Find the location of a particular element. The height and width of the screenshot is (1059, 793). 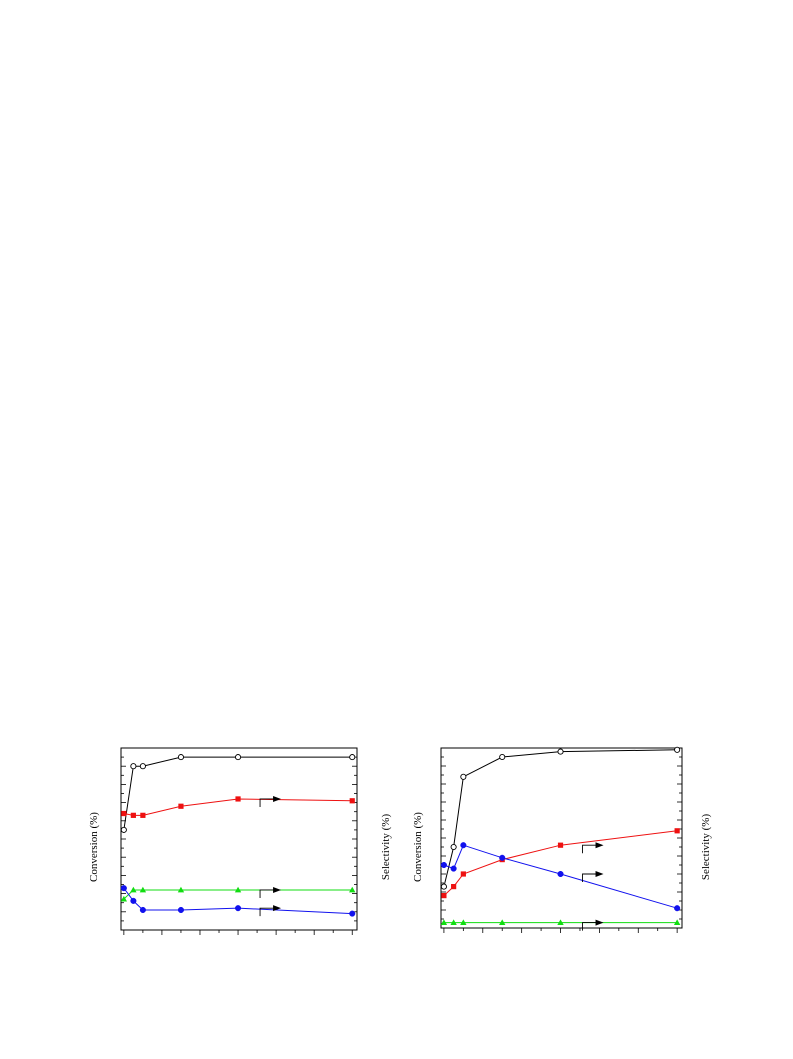

y2-axis-label-left: Selectivity (%) is located at coordinates (386, 847).